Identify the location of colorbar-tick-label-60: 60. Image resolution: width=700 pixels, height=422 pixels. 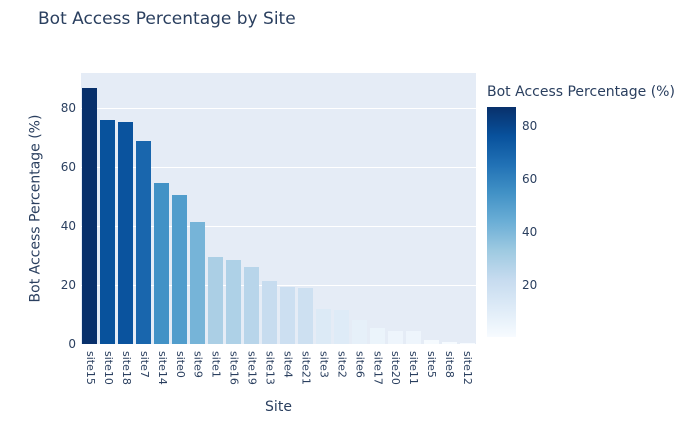
(530, 178).